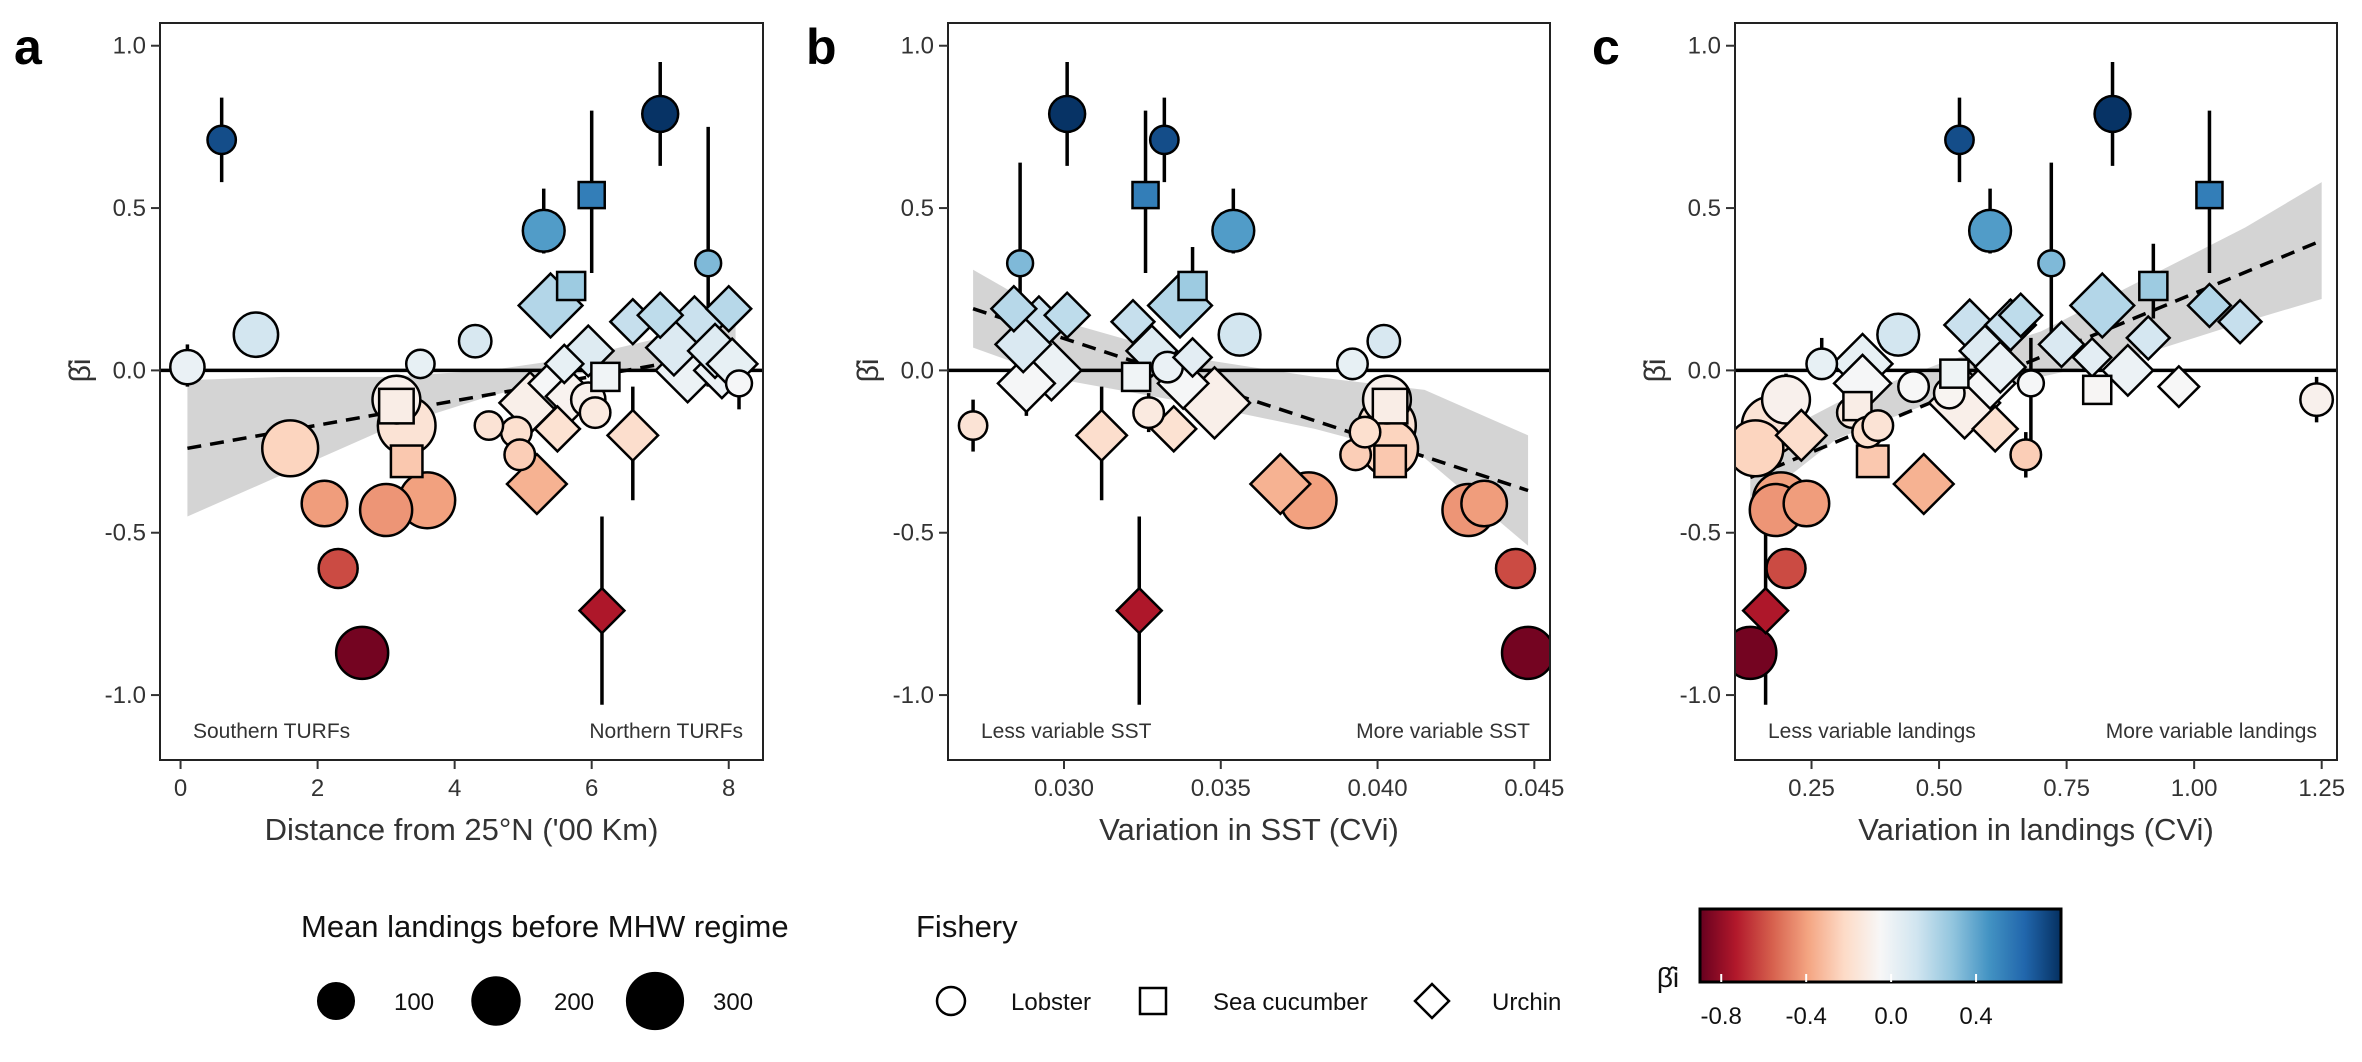 This screenshot has height=1062, width=2362. I want to click on x-tick-label: 0.035, so click(1221, 788).